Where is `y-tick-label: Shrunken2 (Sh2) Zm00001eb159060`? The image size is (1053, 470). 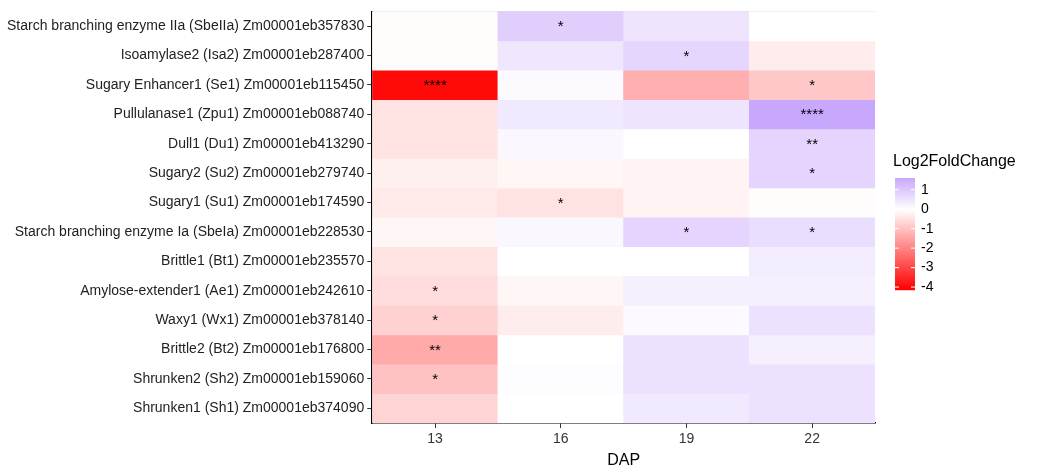
y-tick-label: Shrunken2 (Sh2) Zm00001eb159060 is located at coordinates (249, 377).